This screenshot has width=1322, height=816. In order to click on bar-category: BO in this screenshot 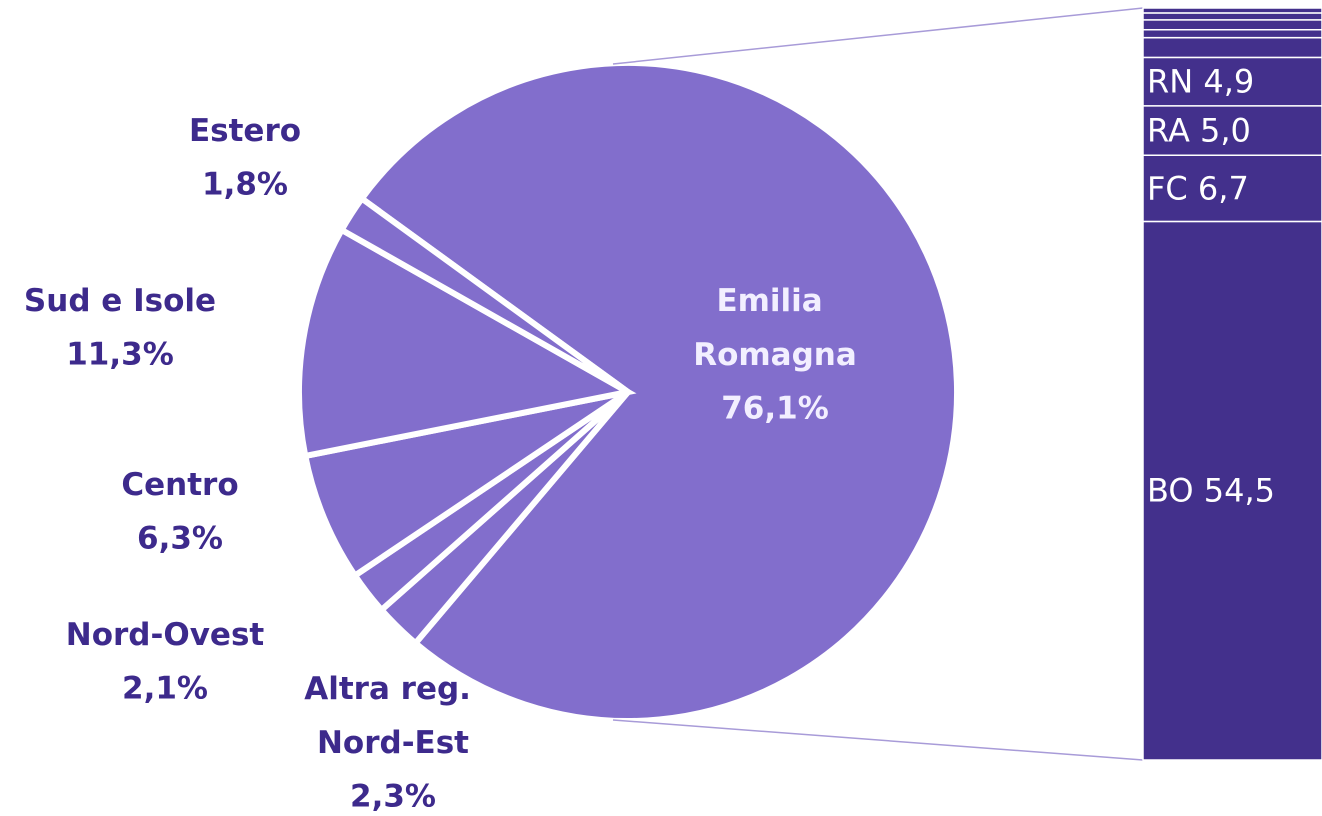, I will do `click(1170, 491)`.